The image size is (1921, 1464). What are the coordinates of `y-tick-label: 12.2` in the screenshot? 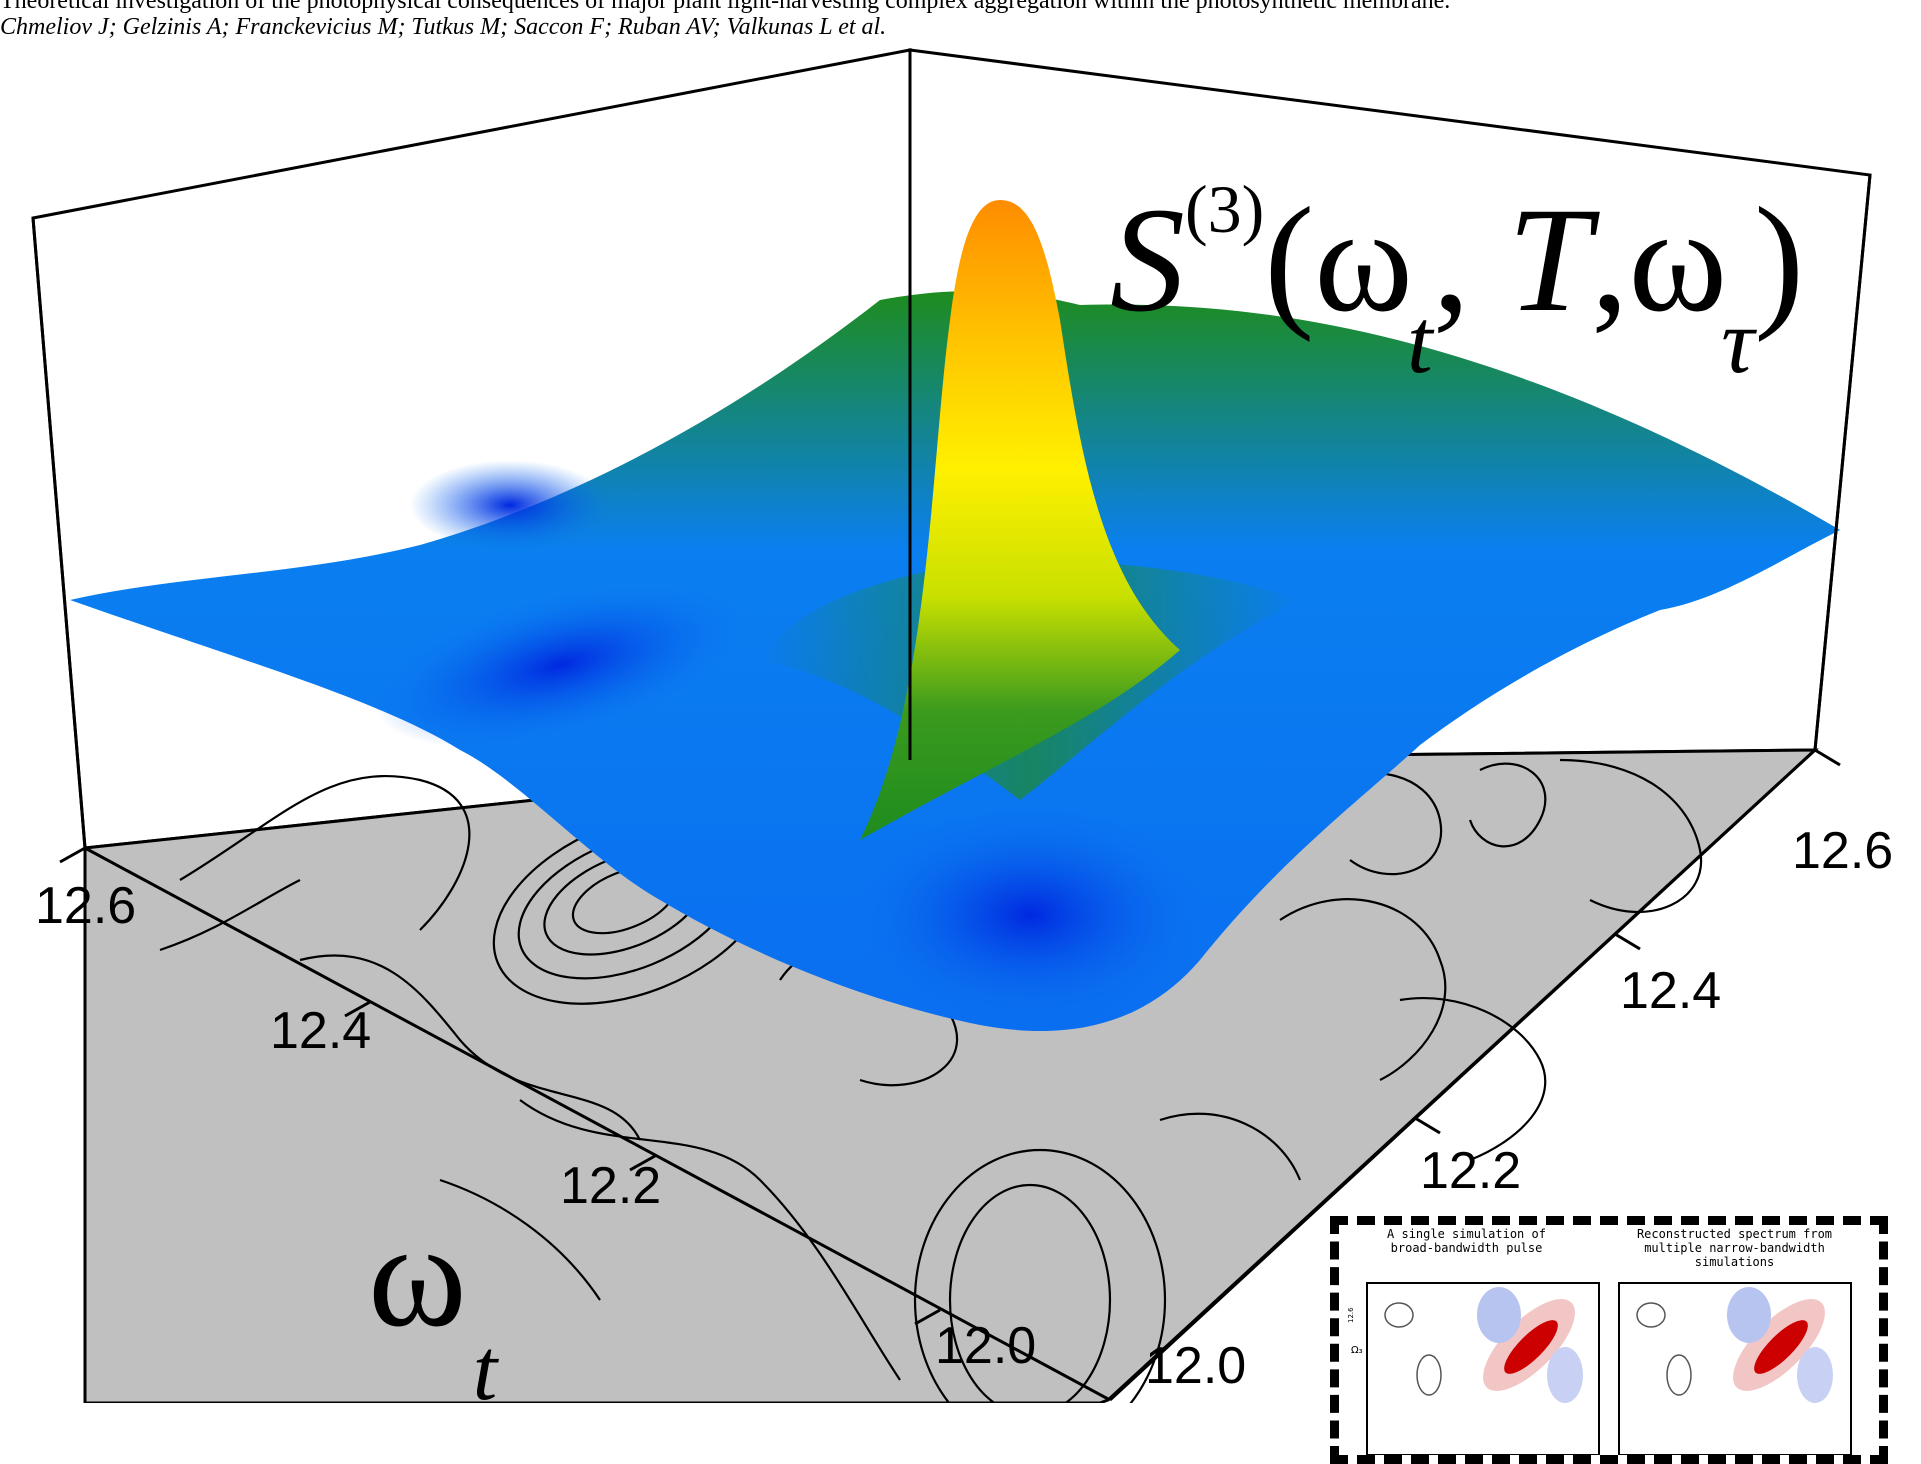 It's located at (1471, 1171).